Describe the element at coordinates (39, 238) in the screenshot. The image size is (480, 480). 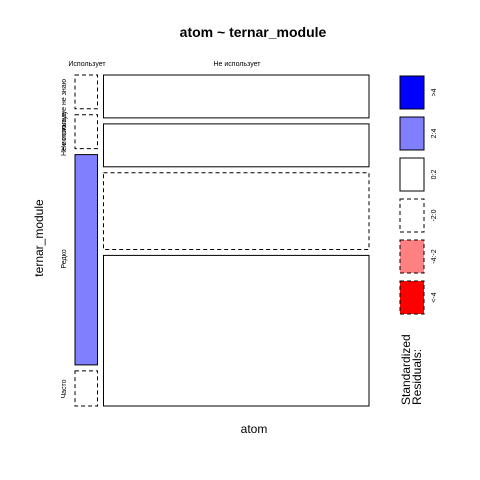
I see `y-axis-label: ternar_module` at that location.